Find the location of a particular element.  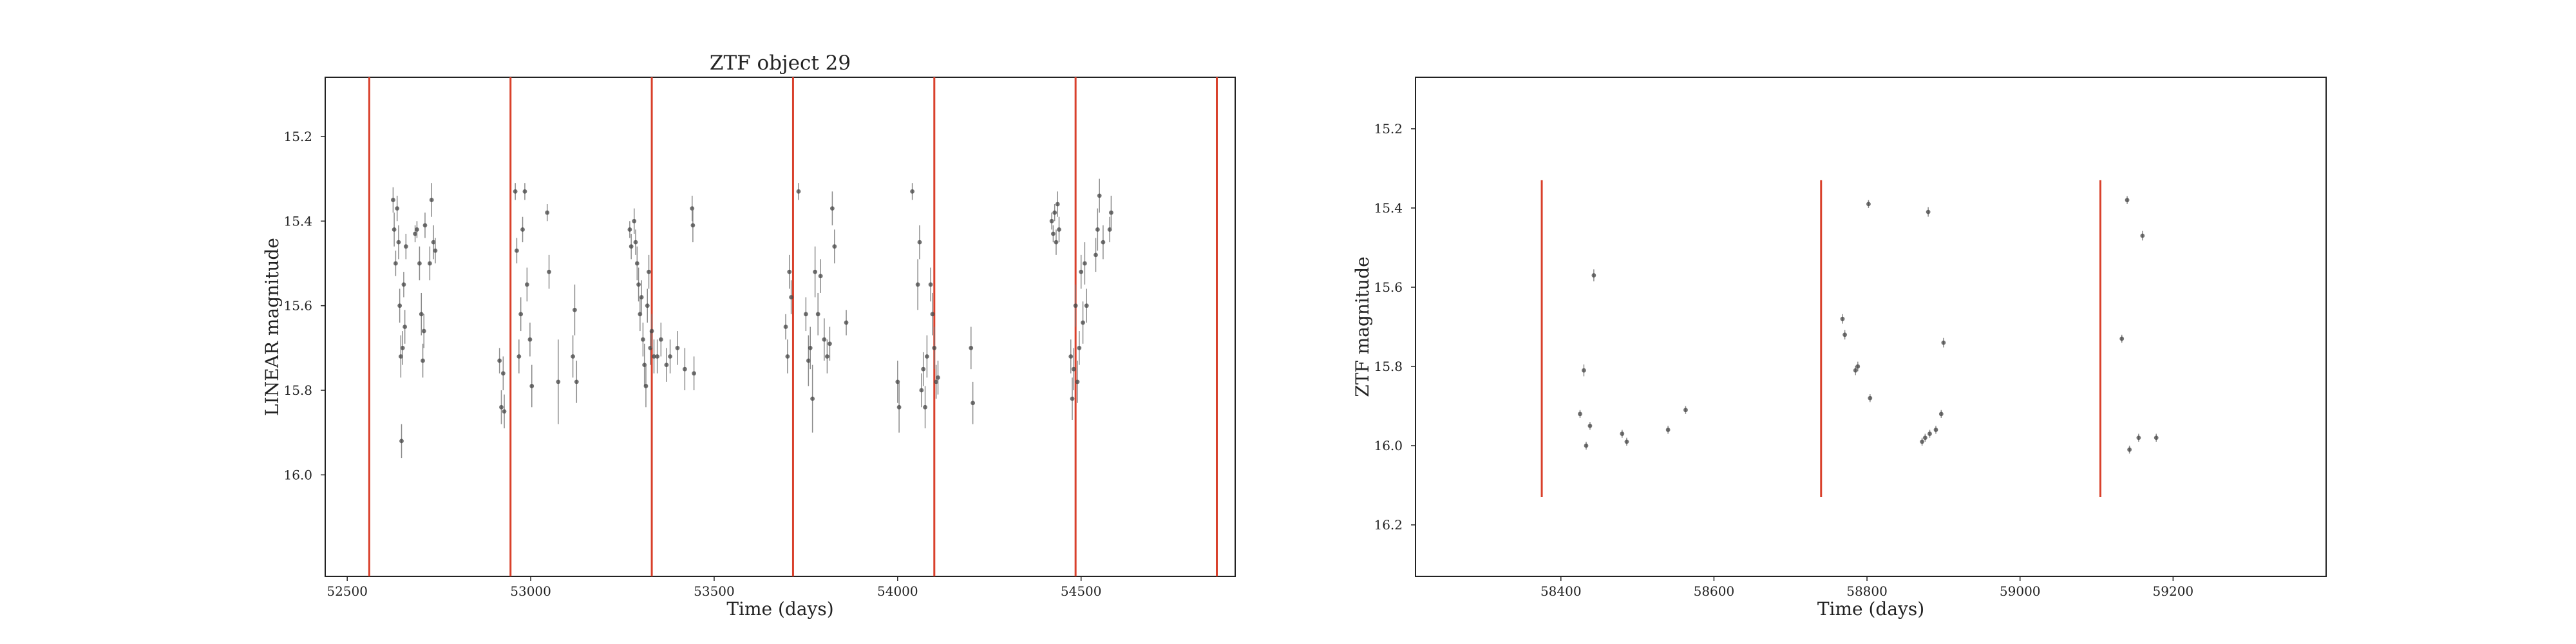

x-tick-label: 54000 is located at coordinates (898, 591).